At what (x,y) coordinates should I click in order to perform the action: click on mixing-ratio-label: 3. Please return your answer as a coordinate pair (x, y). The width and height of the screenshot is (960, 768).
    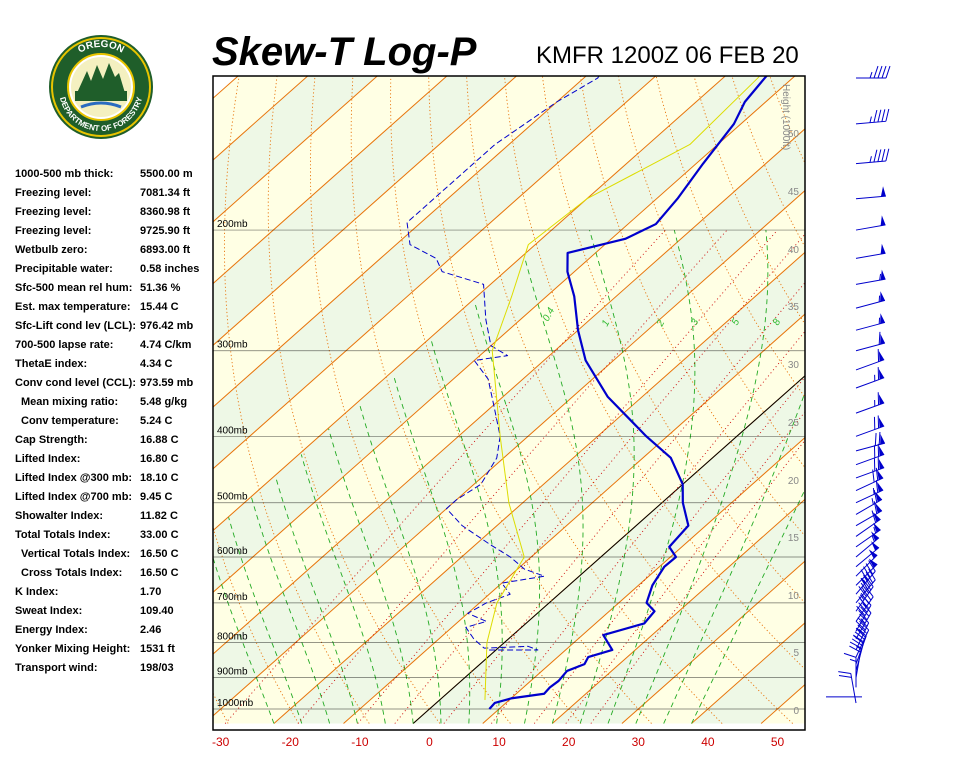
    Looking at the image, I should click on (695, 322).